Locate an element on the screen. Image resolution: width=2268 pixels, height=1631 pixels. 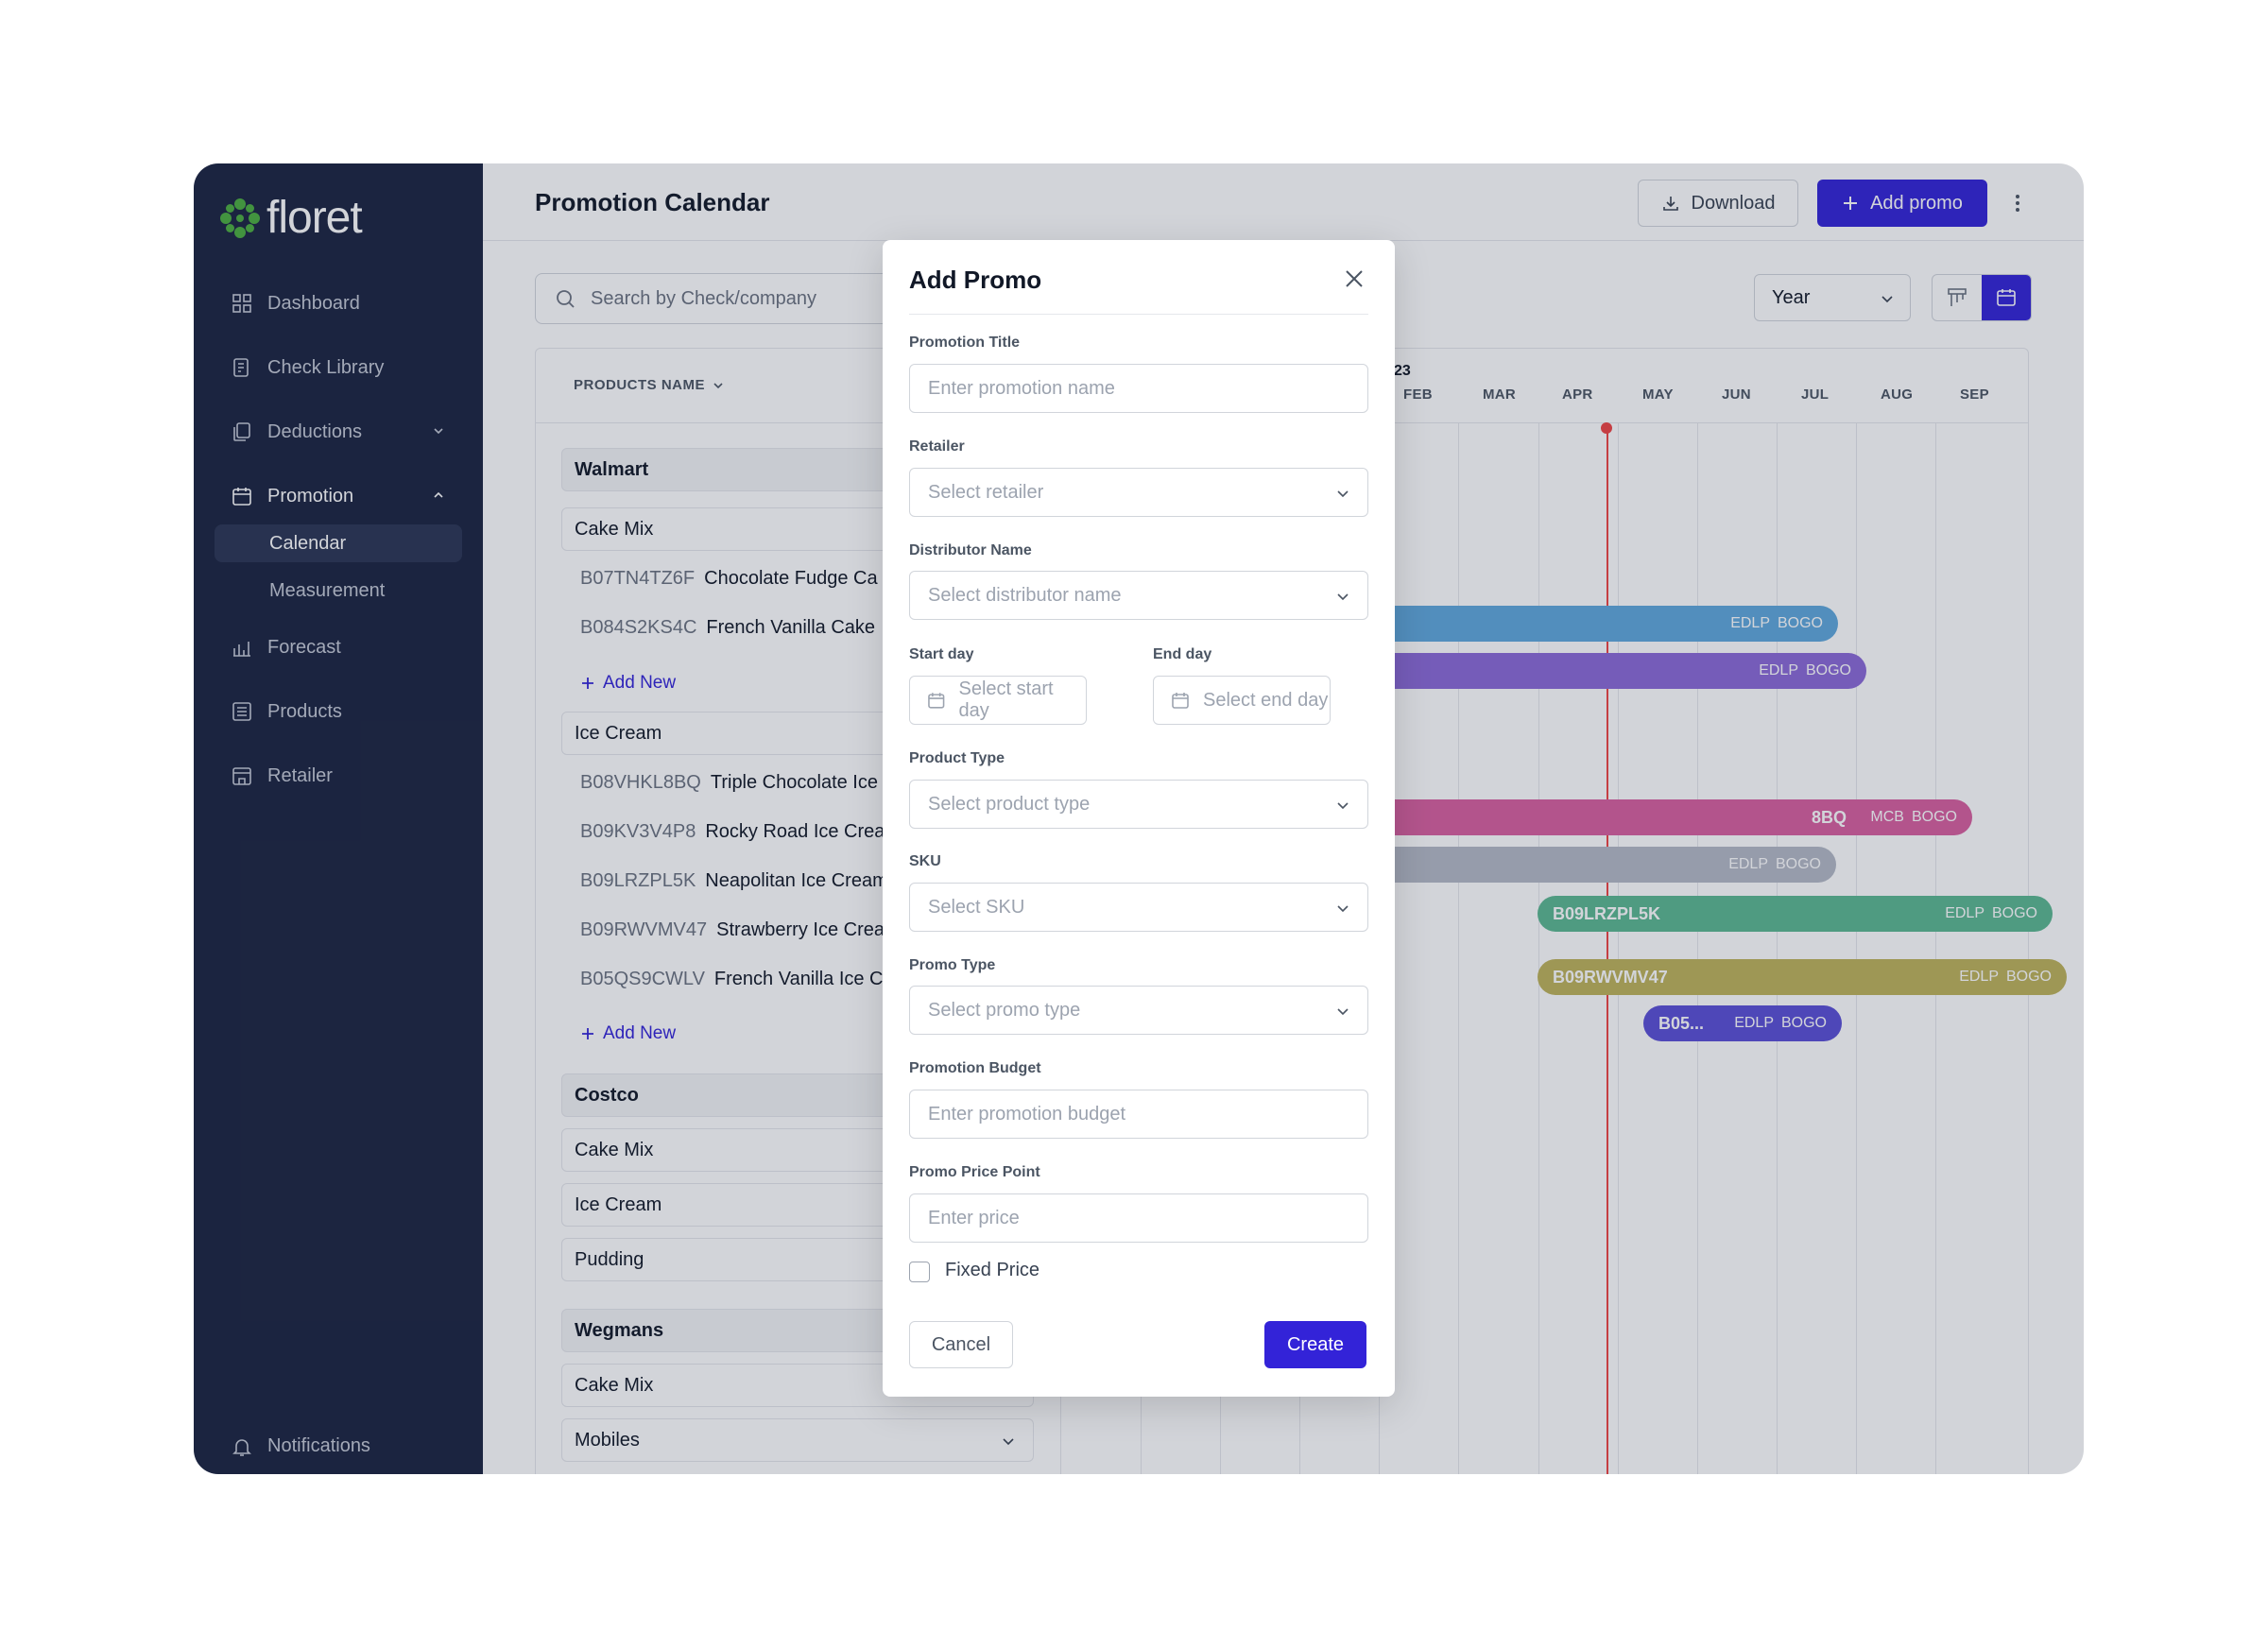
sidebar-item-products: Products is located at coordinates (338, 711).